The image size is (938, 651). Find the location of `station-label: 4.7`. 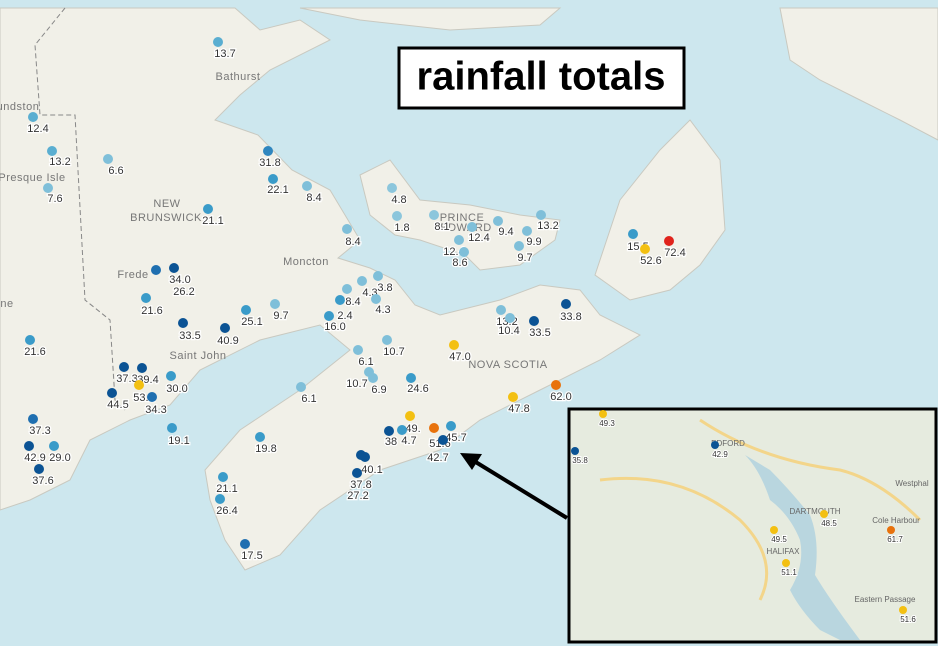

station-label: 4.7 is located at coordinates (408, 441).